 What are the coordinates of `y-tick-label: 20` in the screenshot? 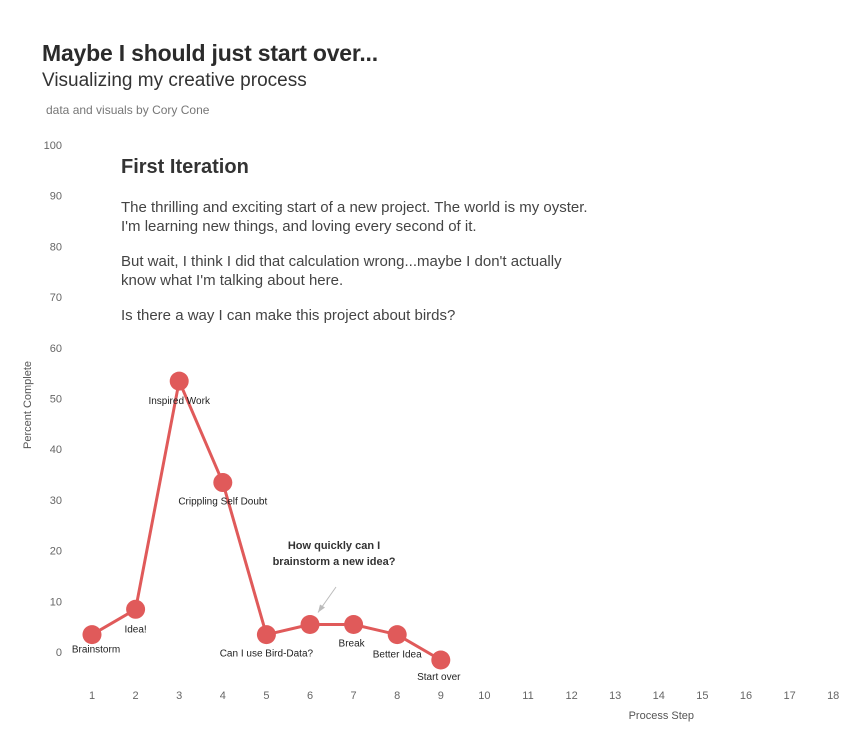 It's located at (56, 552).